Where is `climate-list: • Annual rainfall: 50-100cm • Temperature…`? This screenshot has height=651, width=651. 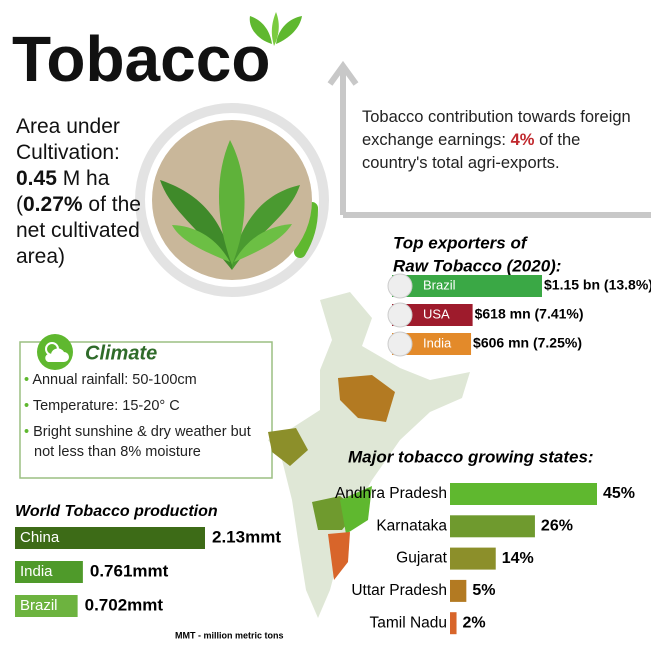 climate-list: • Annual rainfall: 50-100cm • Temperature… is located at coordinates (147, 416).